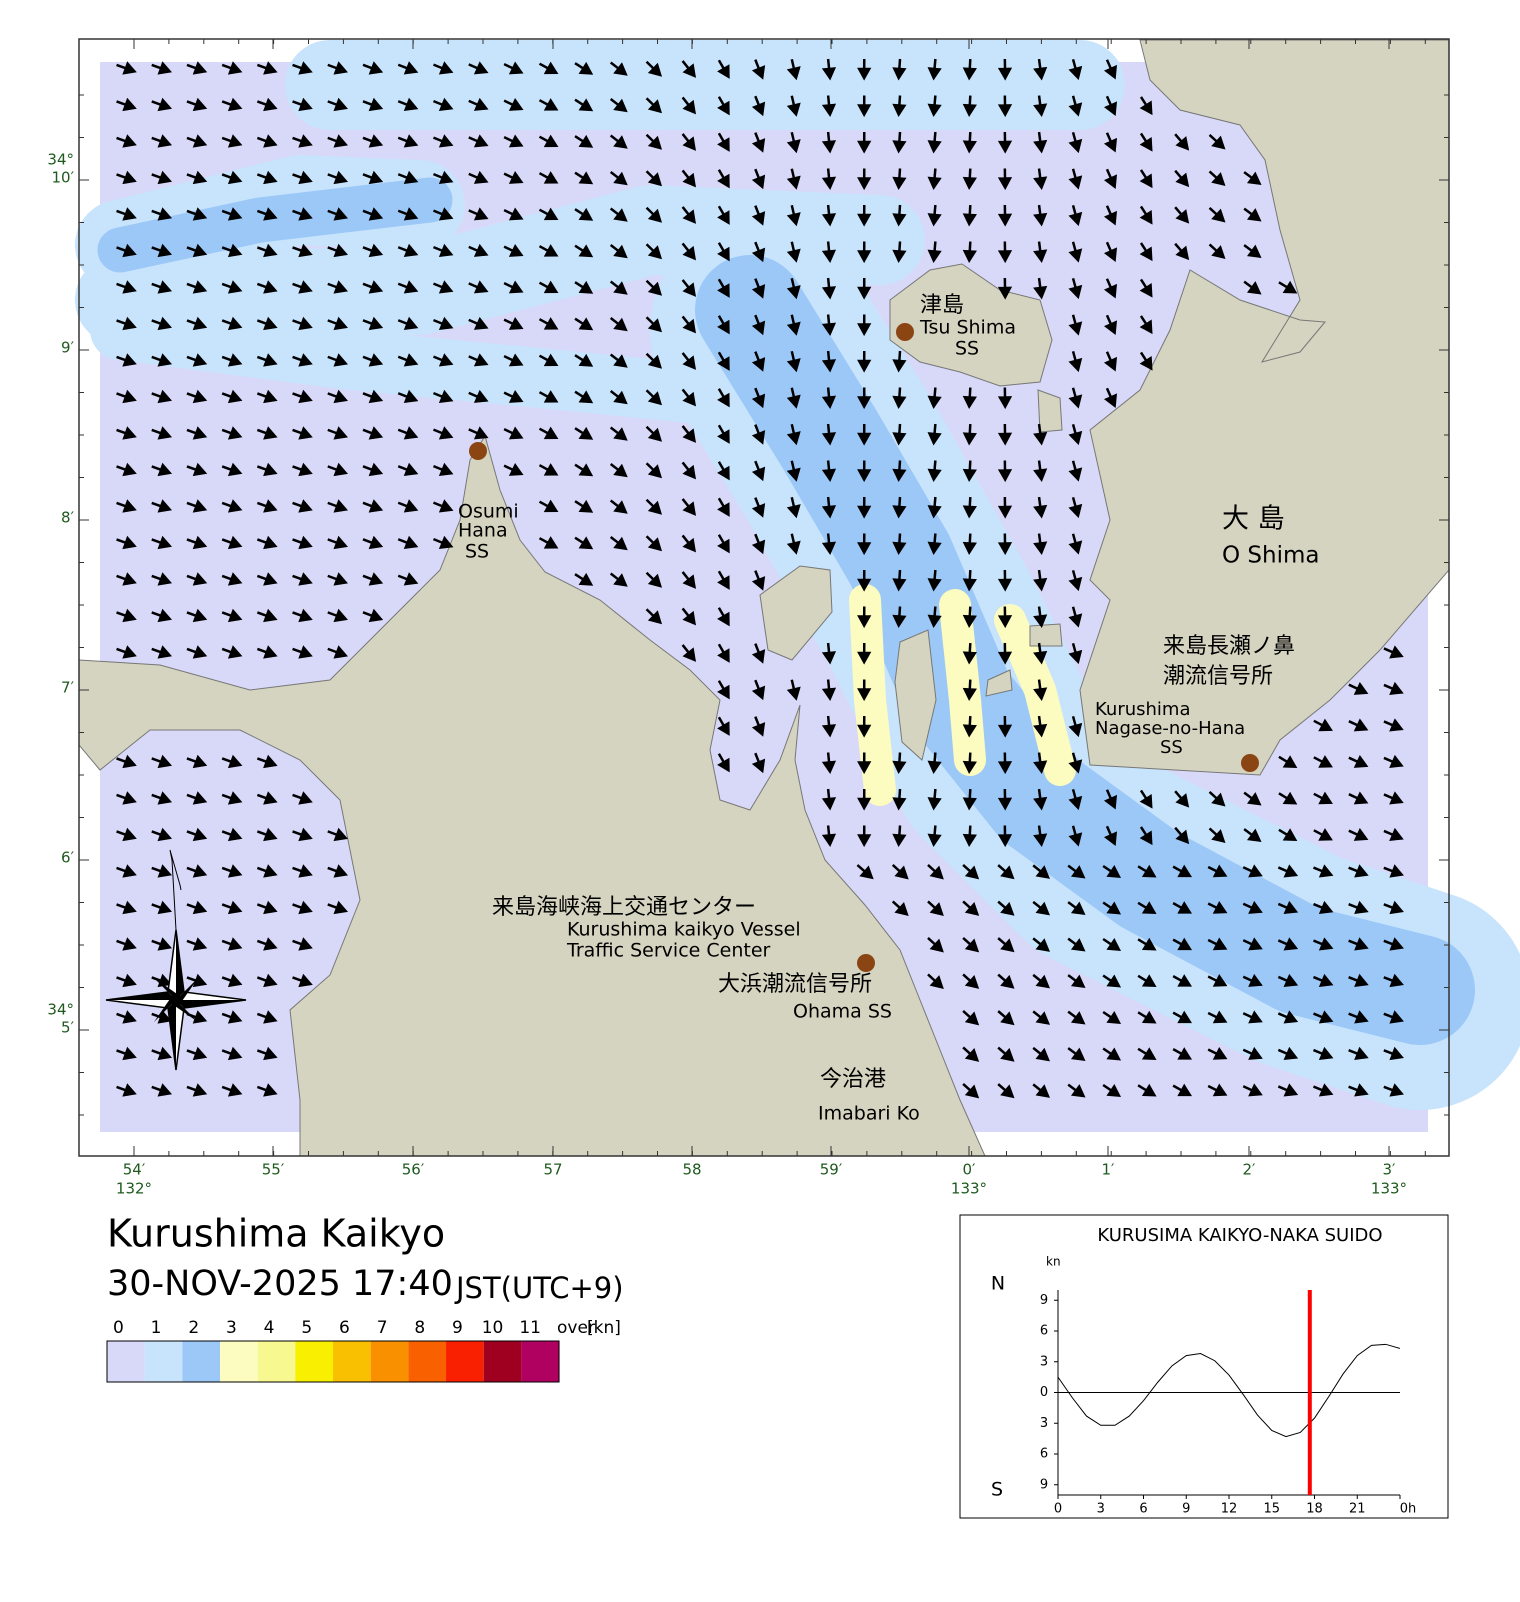  What do you see at coordinates (831, 1170) in the screenshot?
I see `lon-minute: 59′` at bounding box center [831, 1170].